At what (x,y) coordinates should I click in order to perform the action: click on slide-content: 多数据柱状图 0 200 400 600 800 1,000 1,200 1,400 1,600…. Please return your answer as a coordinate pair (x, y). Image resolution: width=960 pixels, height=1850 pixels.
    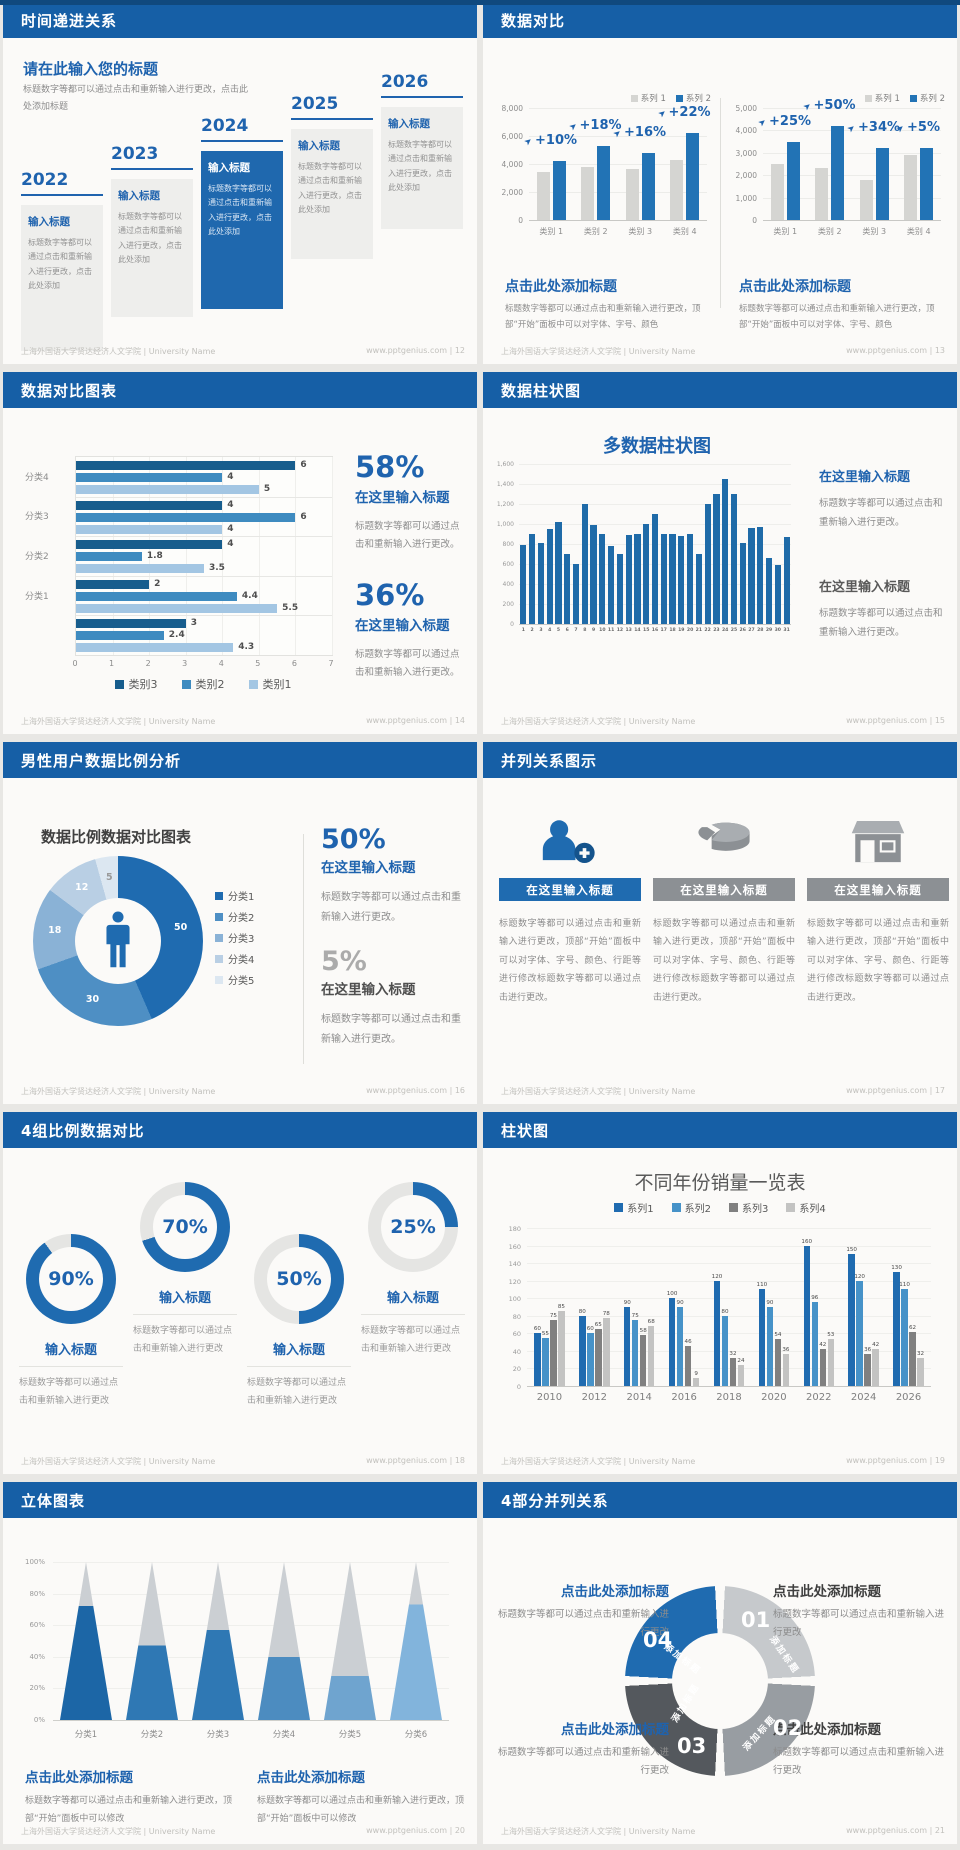
    Looking at the image, I should click on (720, 571).